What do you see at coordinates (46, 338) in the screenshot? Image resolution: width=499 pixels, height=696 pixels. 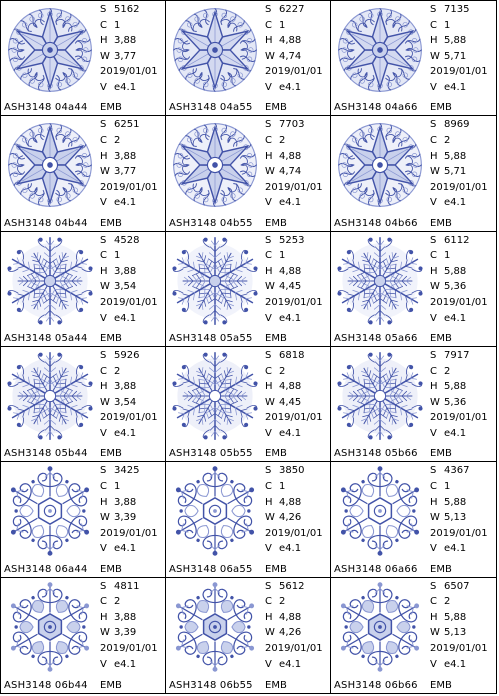 I see `design-file-name: ASH3148 05a44` at bounding box center [46, 338].